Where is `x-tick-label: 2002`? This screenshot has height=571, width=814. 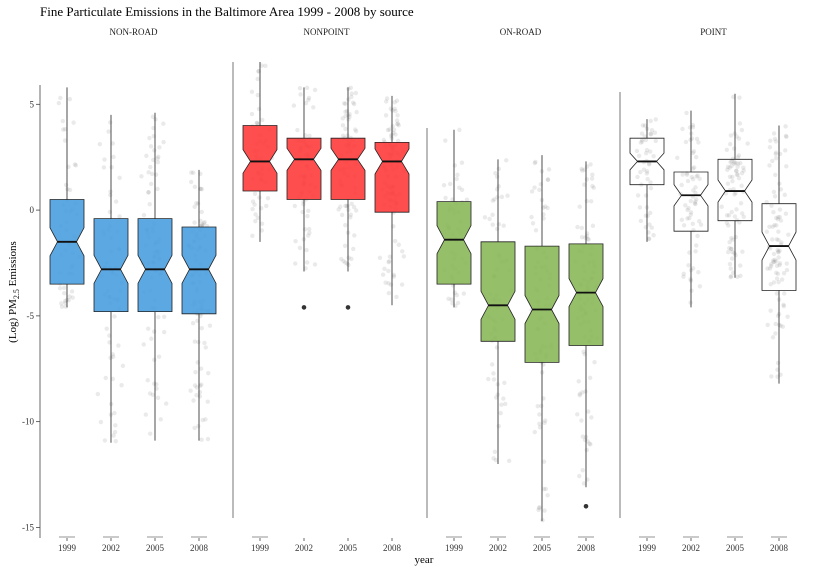 x-tick-label: 2002 is located at coordinates (691, 548).